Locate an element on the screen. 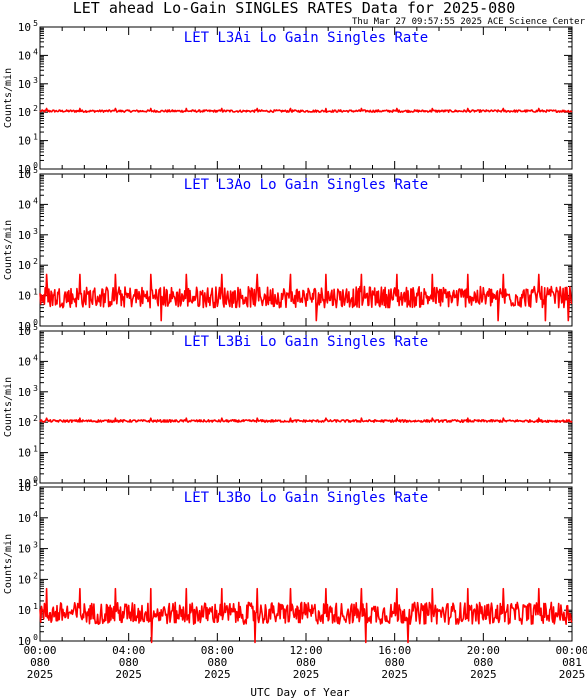 The image size is (587, 700). panel-title: LET L3Bo Lo Gain Singles Rate is located at coordinates (306, 498).